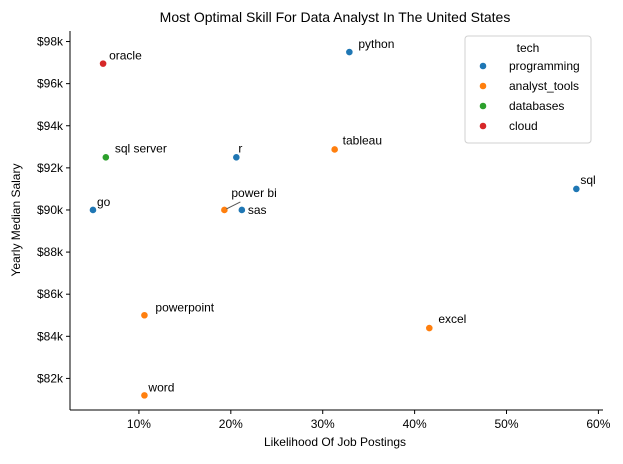 The image size is (623, 464). What do you see at coordinates (598, 424) in the screenshot?
I see `x-tick-label: 60%` at bounding box center [598, 424].